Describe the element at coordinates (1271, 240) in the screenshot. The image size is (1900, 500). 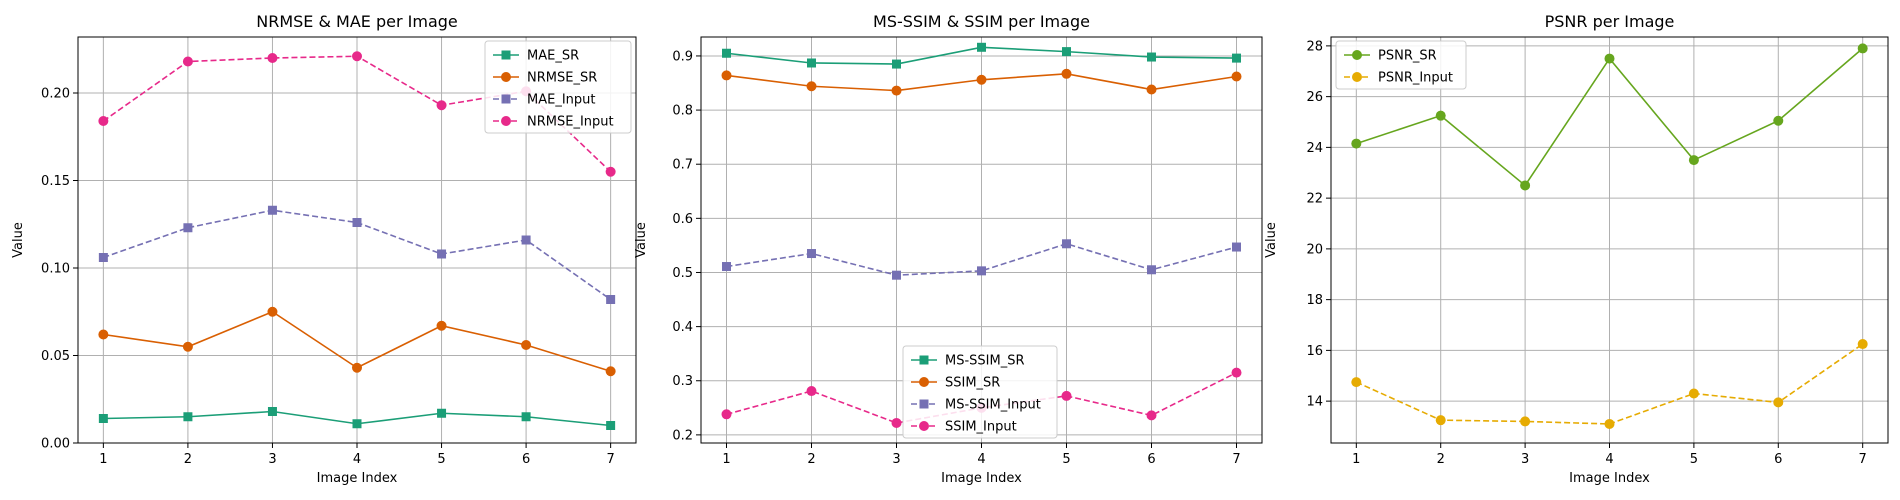
I see `y-axis-label: Value` at that location.